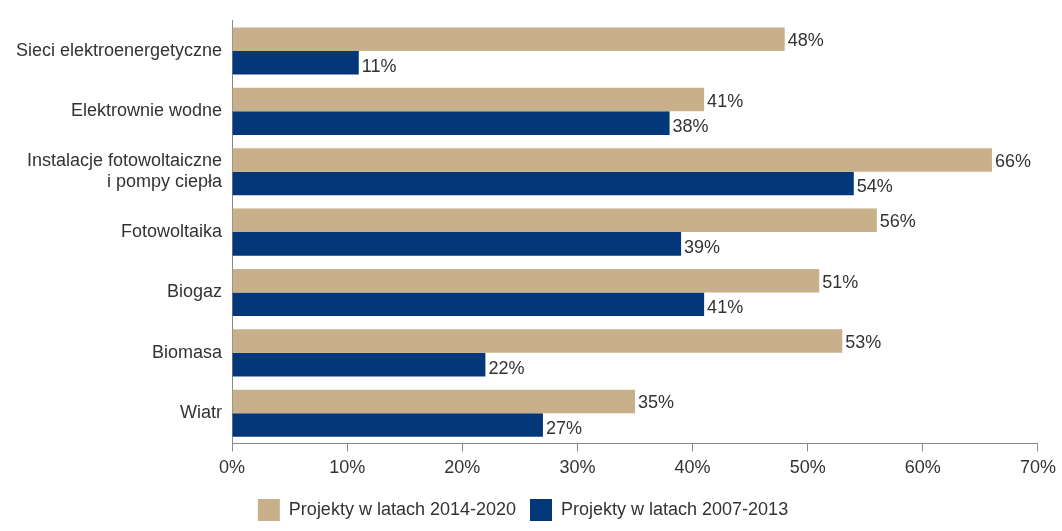  Describe the element at coordinates (462, 467) in the screenshot. I see `x-tick-label: 20%` at that location.